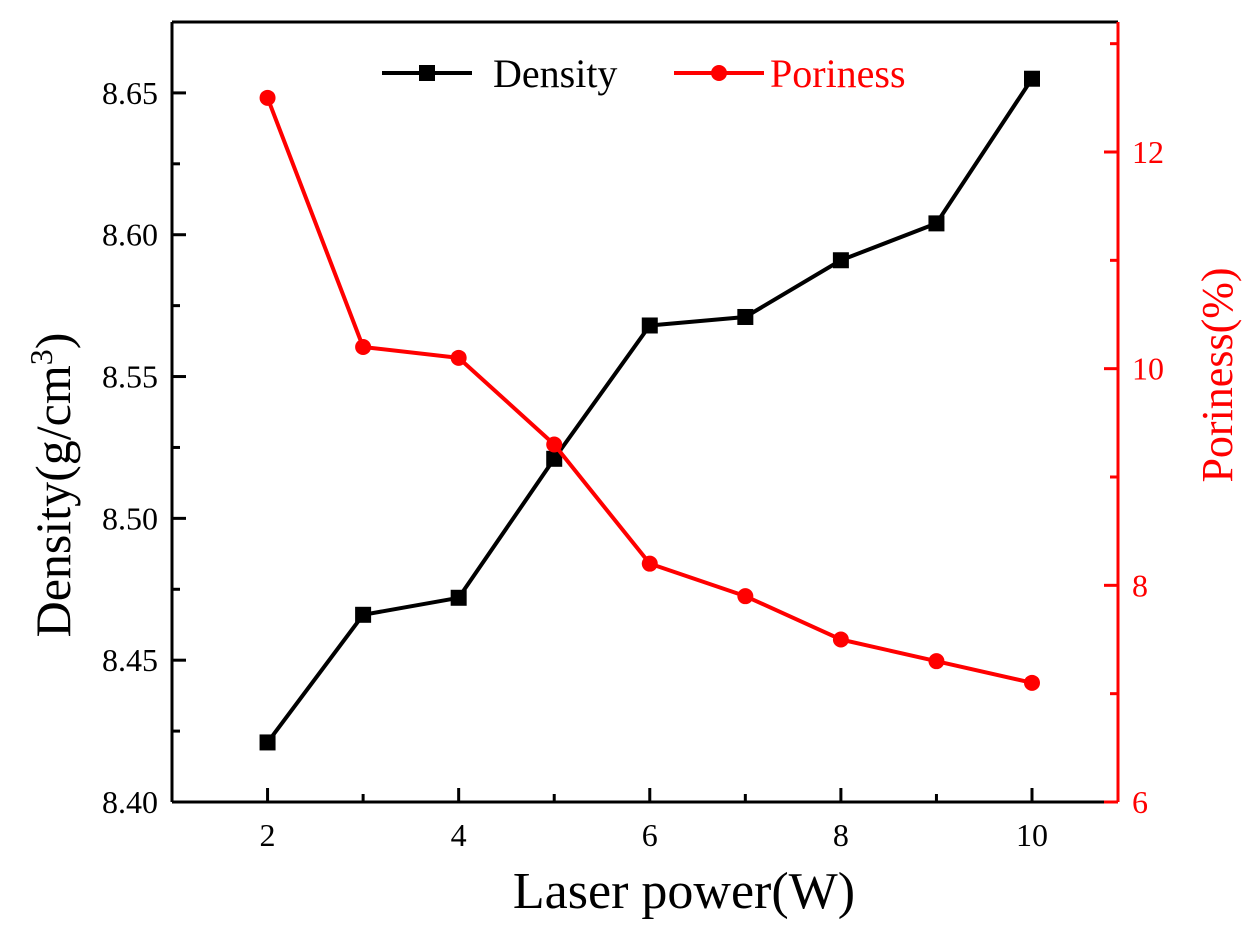 The height and width of the screenshot is (938, 1256). I want to click on right-y-tick-label: 6, so click(1140, 802).